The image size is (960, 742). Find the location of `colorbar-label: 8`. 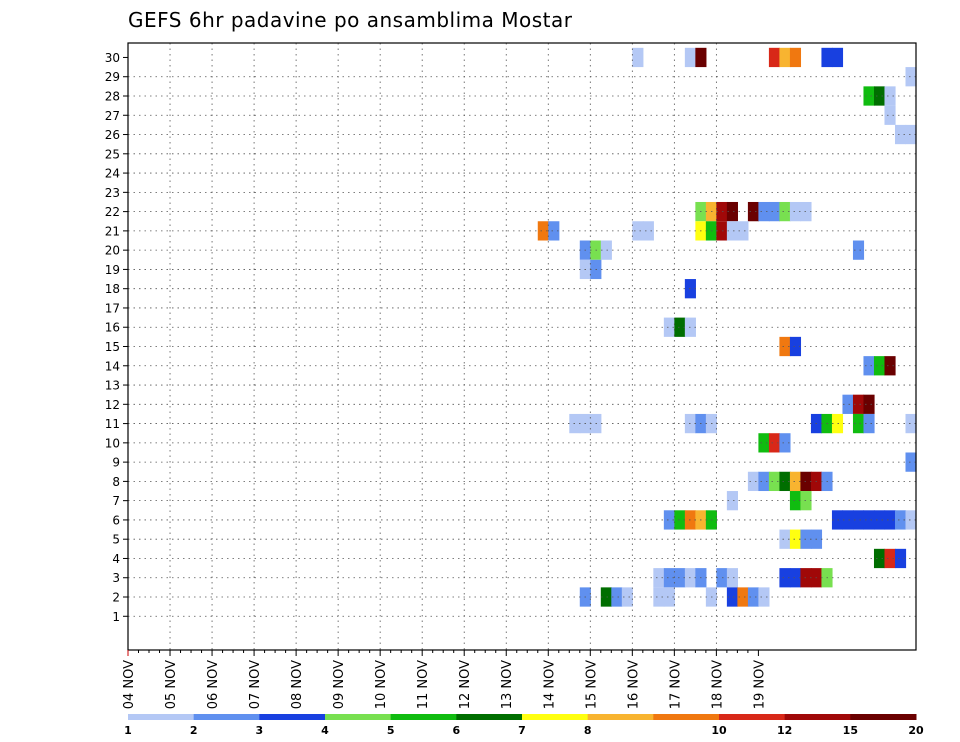

colorbar-label: 8 is located at coordinates (588, 730).